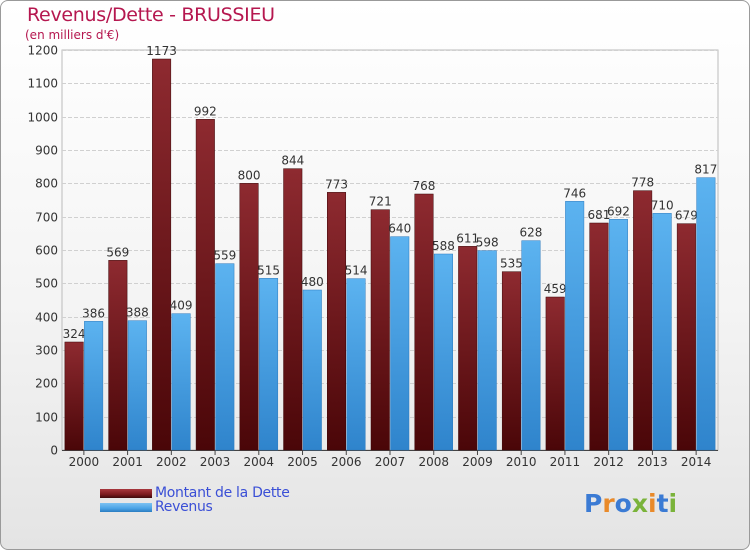 Image resolution: width=750 pixels, height=550 pixels. Describe the element at coordinates (380, 202) in the screenshot. I see `data-label-dette: 721` at that location.